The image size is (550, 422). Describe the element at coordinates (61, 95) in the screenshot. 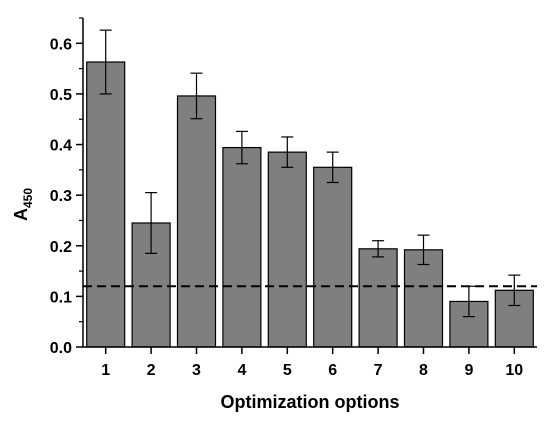

I see `y-tick-label: 0.5` at that location.